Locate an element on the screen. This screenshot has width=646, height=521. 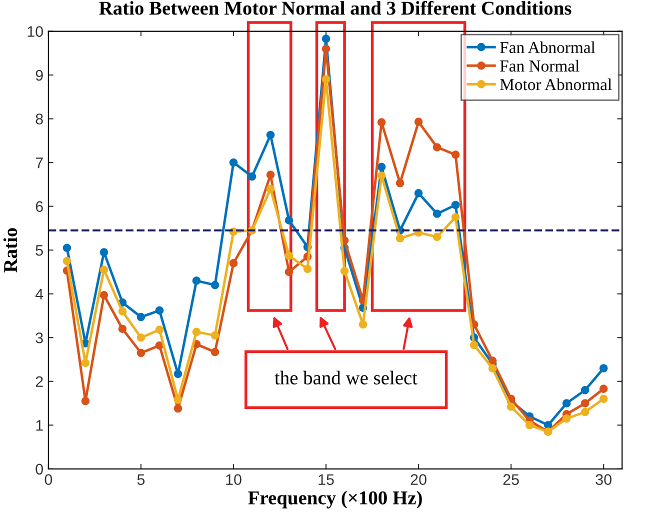
y-tick-label: 2 is located at coordinates (39, 381).